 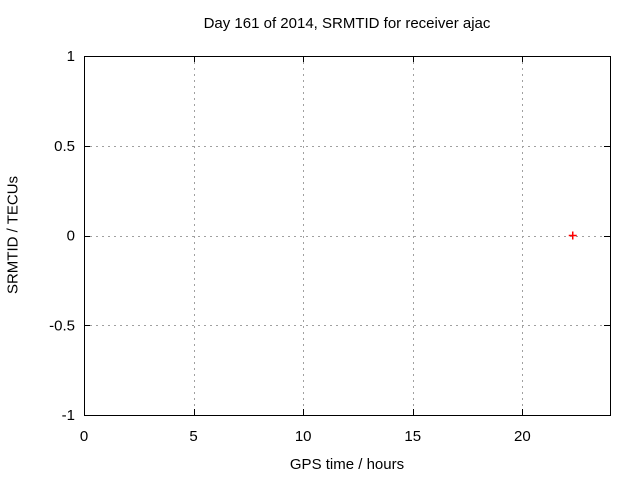 What do you see at coordinates (412, 436) in the screenshot?
I see `x-tick-label: 15` at bounding box center [412, 436].